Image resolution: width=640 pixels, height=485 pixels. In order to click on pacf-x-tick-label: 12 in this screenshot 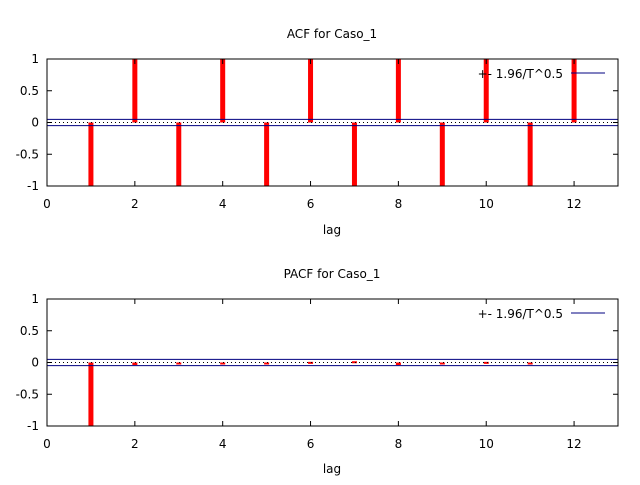, I will do `click(573, 444)`.